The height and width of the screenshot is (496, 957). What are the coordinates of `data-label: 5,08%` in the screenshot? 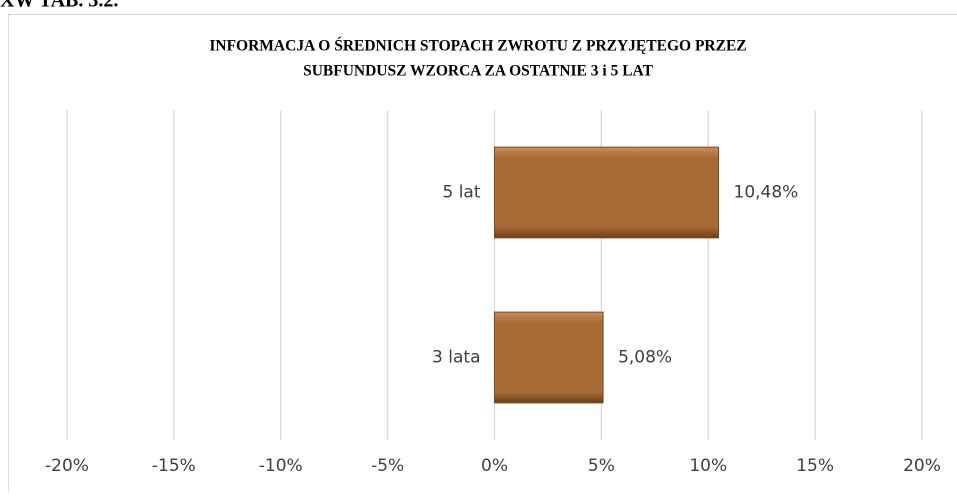 It's located at (645, 358).